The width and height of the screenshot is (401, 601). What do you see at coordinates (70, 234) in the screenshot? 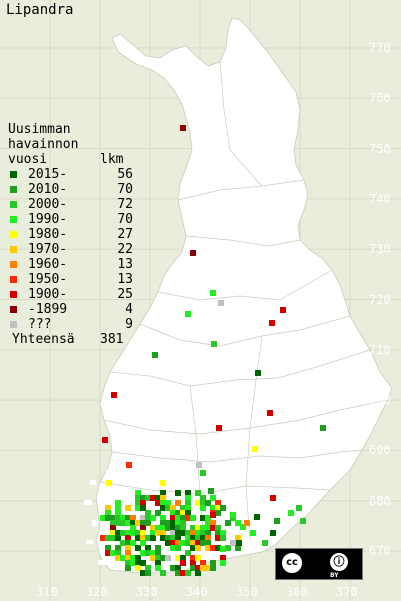
I see `legend-row: 1980- 27` at bounding box center [70, 234].